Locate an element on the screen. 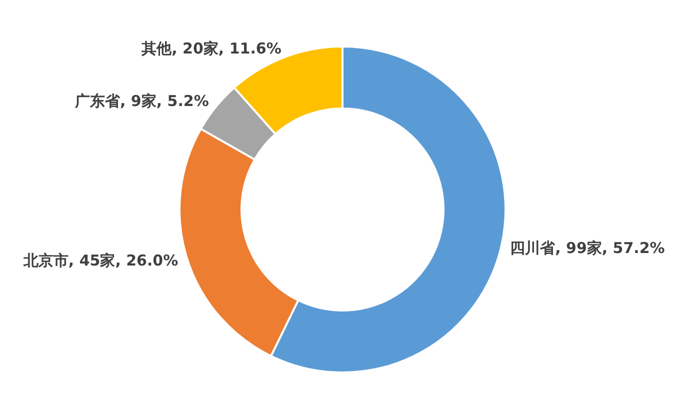 The width and height of the screenshot is (685, 419). slice-label: 四川省, 99家, 57.2% is located at coordinates (587, 248).